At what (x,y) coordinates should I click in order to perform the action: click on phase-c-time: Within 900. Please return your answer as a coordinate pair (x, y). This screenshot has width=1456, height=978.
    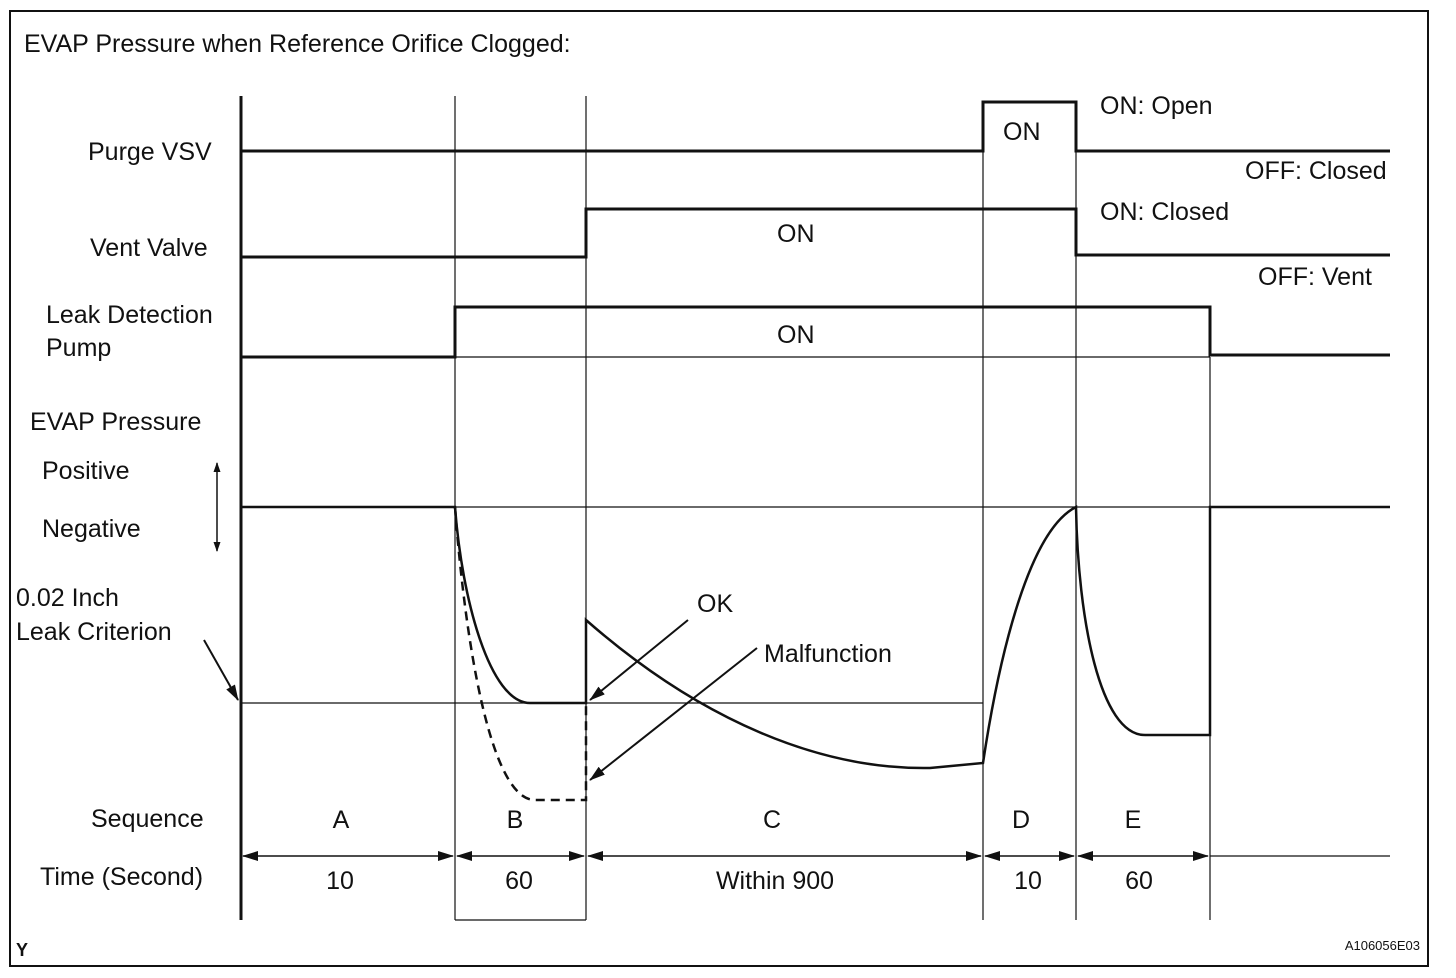
    Looking at the image, I should click on (775, 881).